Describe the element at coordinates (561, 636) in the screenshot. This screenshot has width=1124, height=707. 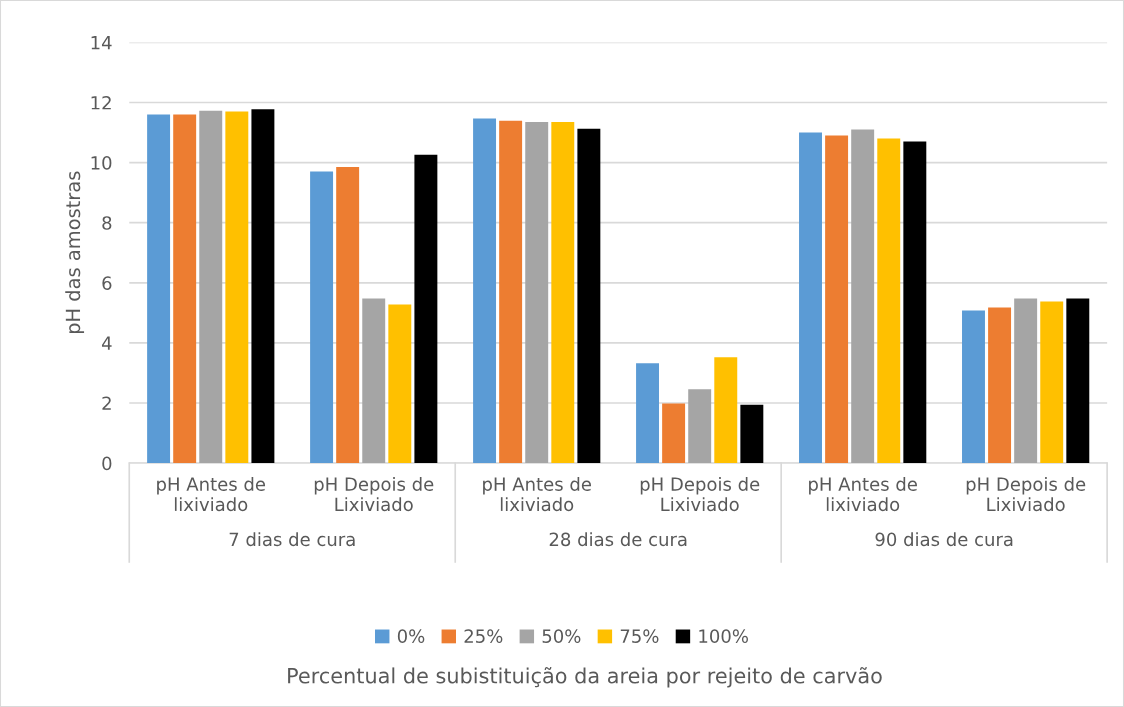
I see `legend-label: 50%` at that location.